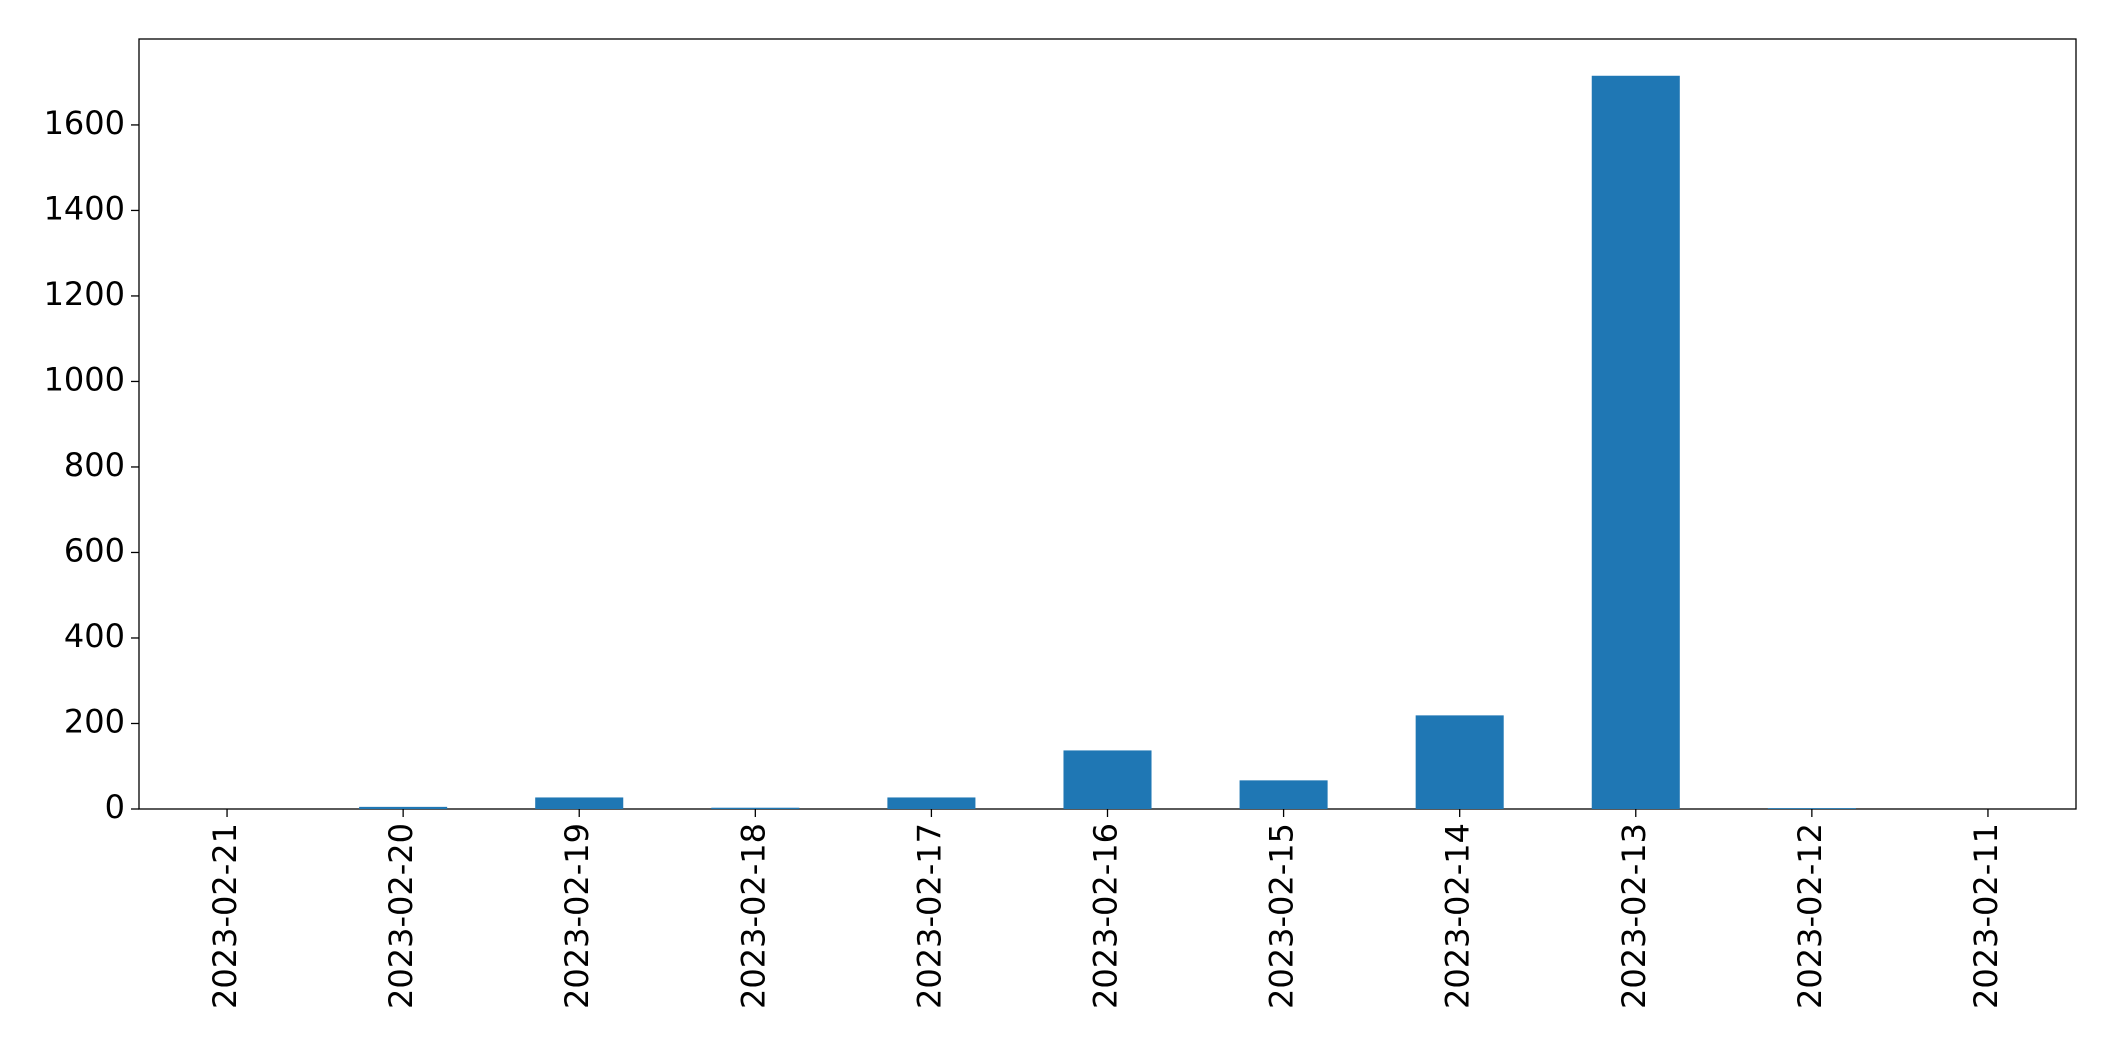  Describe the element at coordinates (94, 721) in the screenshot. I see `y-tick-label: 200` at that location.